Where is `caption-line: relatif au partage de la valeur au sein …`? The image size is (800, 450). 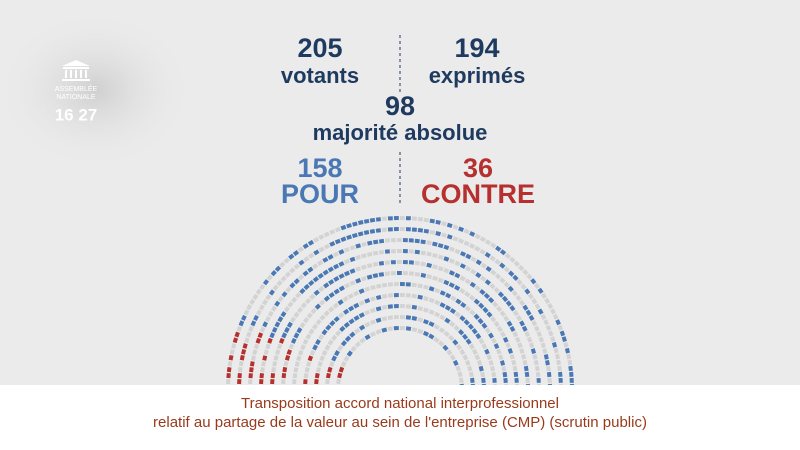 caption-line: relatif au partage de la valeur au sein … is located at coordinates (400, 422).